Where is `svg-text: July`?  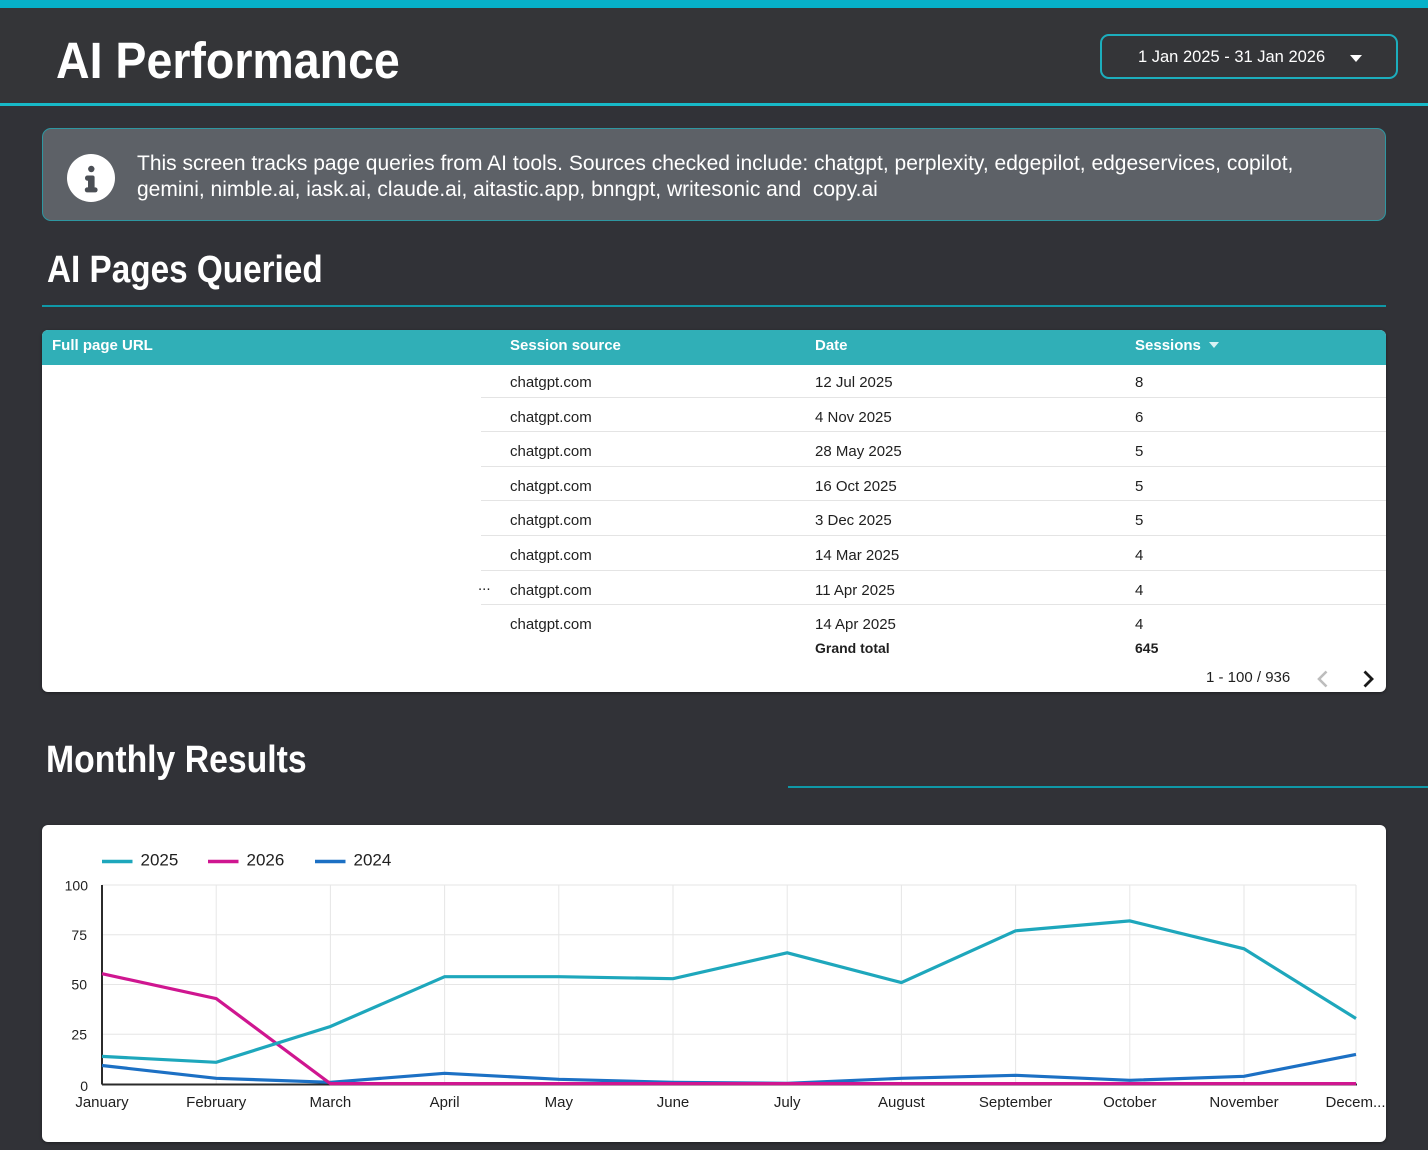
svg-text: July is located at coordinates (787, 1102).